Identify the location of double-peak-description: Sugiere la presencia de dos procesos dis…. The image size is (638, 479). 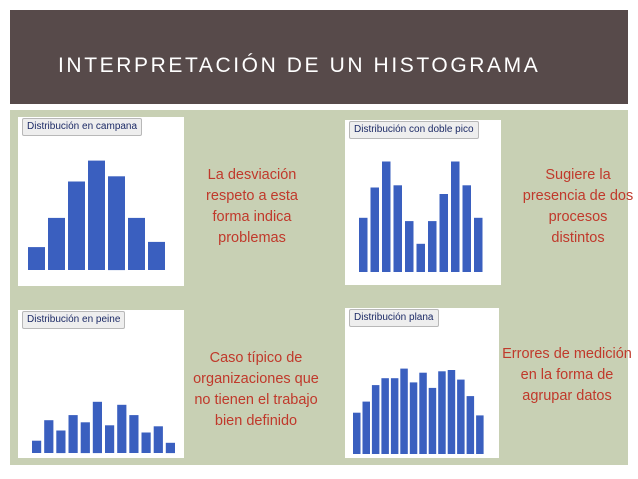
(578, 206).